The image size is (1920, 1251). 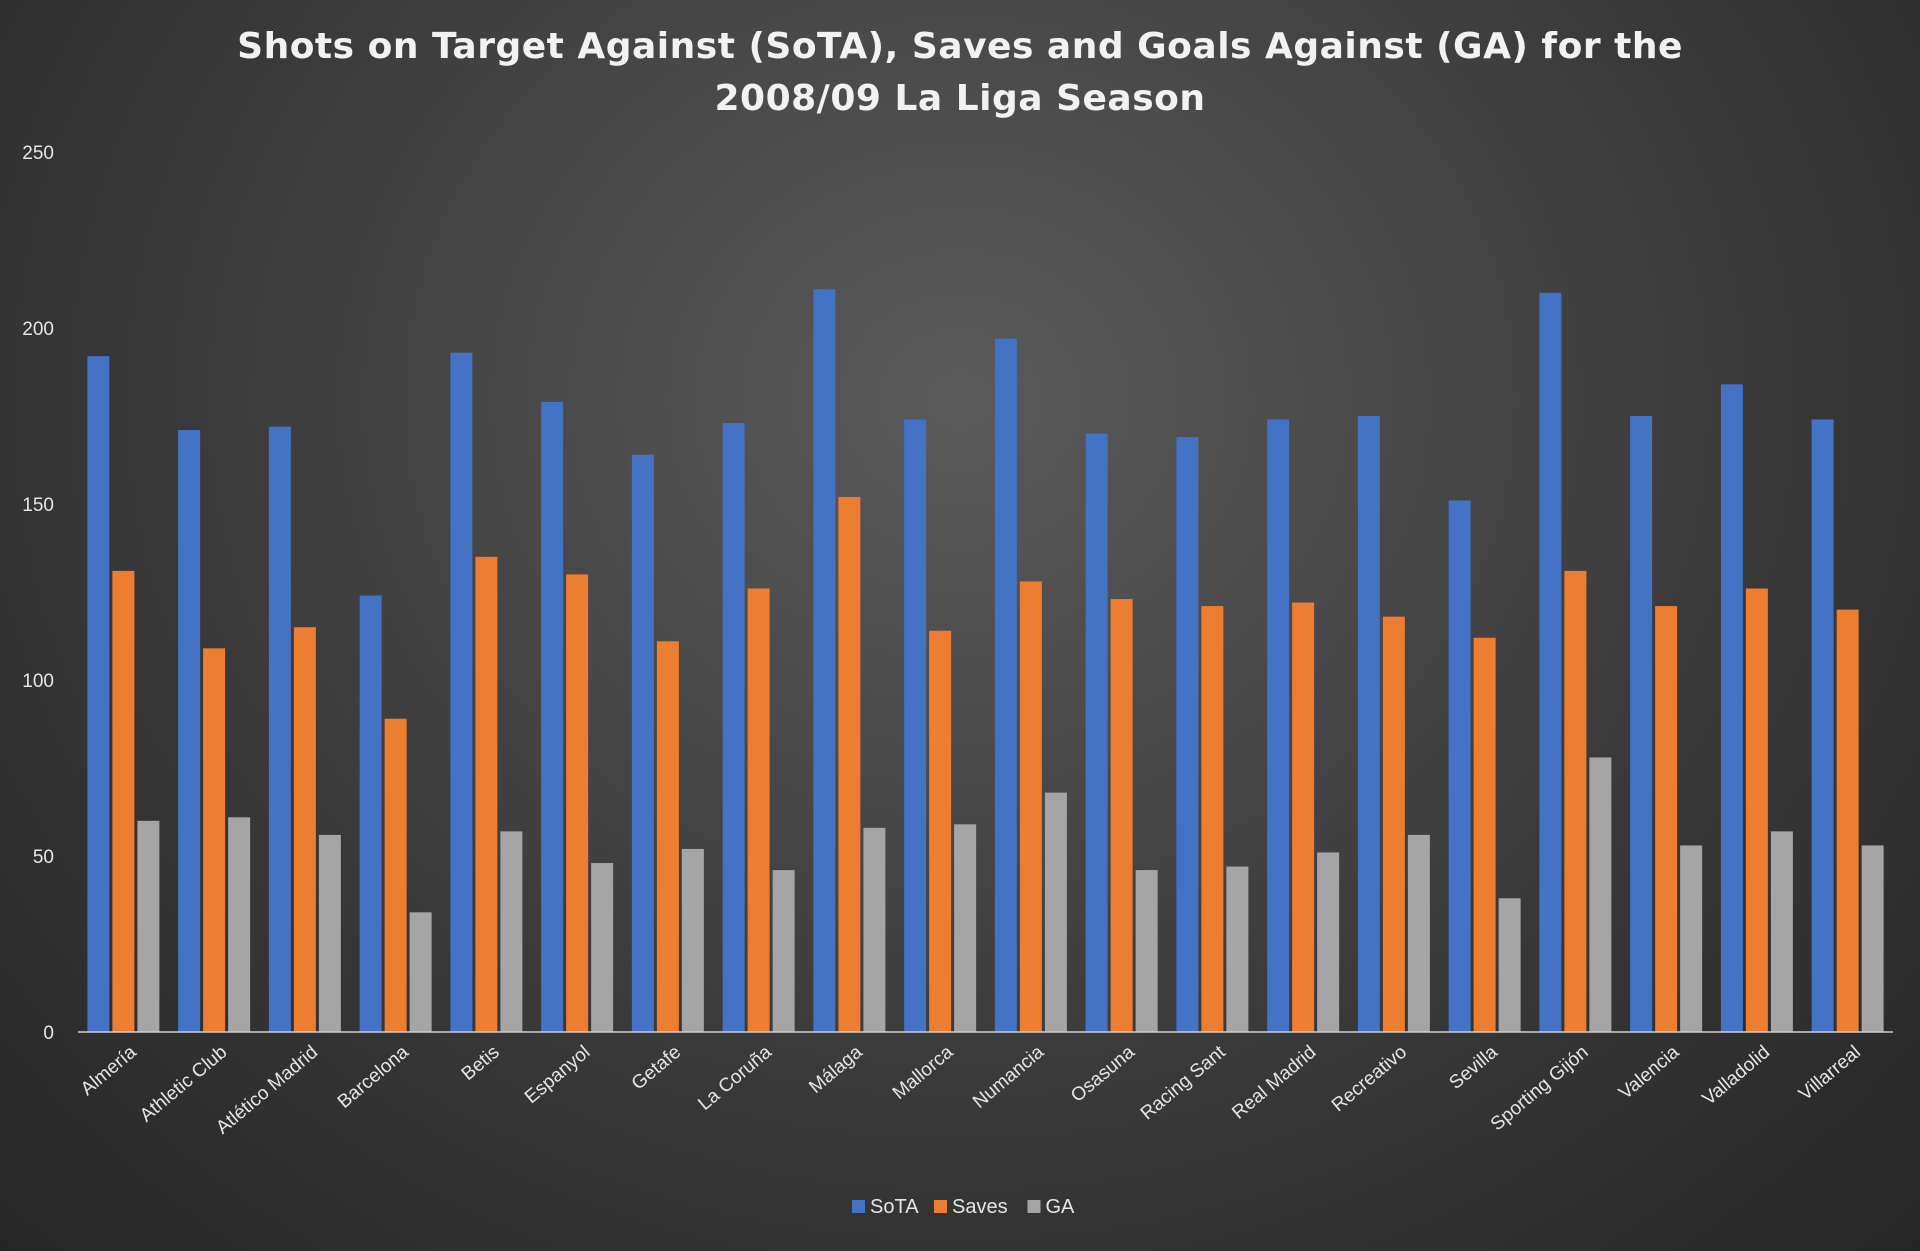 I want to click on y-tick-label: 50, so click(x=43, y=857).